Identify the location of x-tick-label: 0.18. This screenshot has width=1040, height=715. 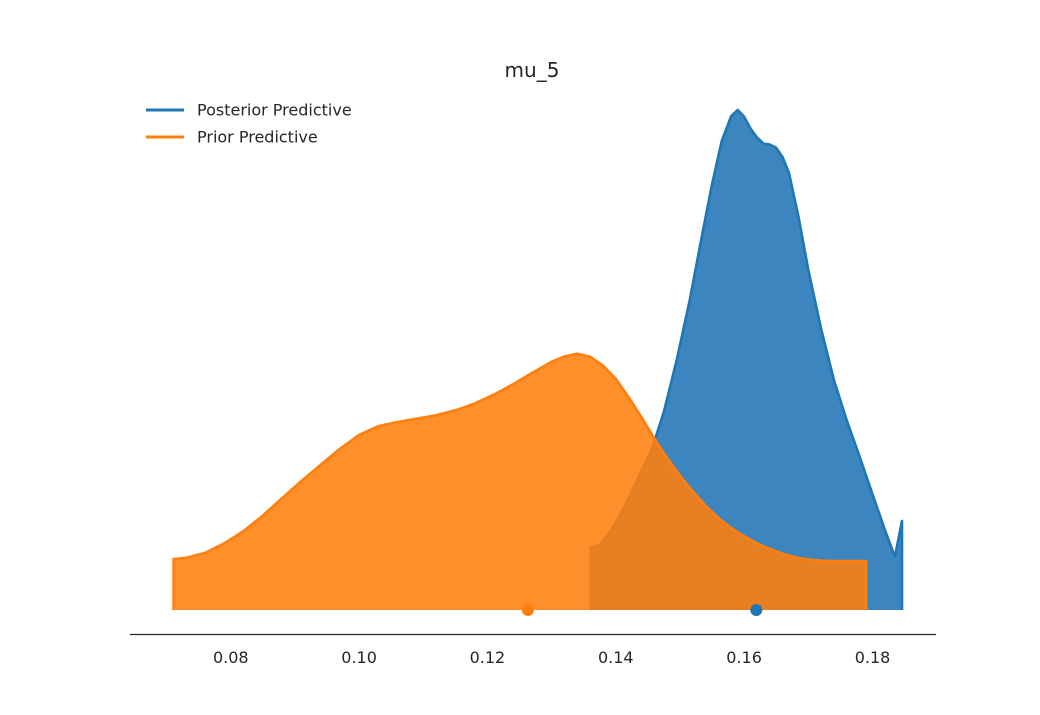
(873, 657).